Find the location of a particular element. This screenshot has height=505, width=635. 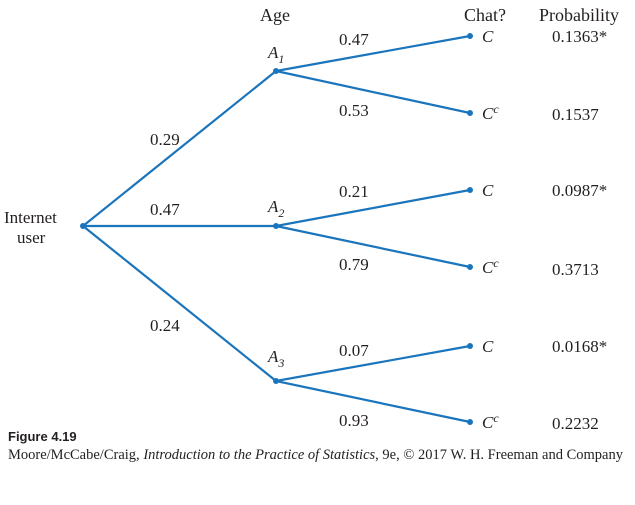

root-label-line2: user is located at coordinates (31, 237).